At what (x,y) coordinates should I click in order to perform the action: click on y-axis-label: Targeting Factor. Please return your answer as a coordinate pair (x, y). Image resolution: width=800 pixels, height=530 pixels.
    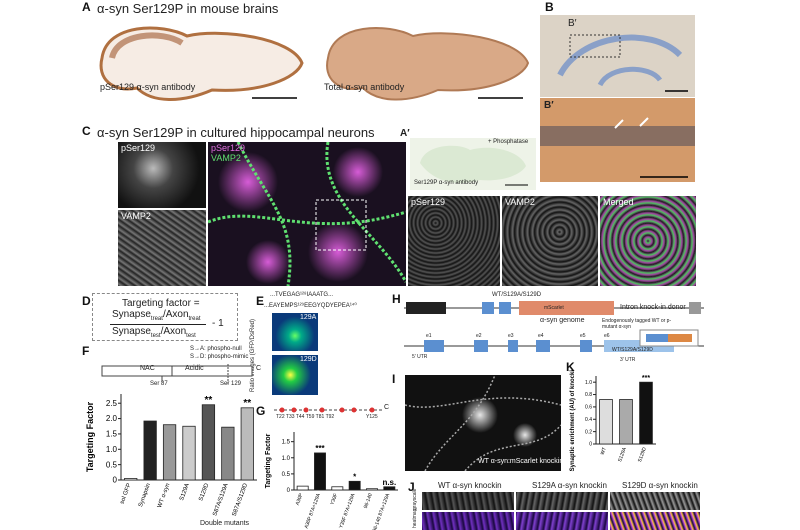
    Looking at the image, I should click on (268, 460).